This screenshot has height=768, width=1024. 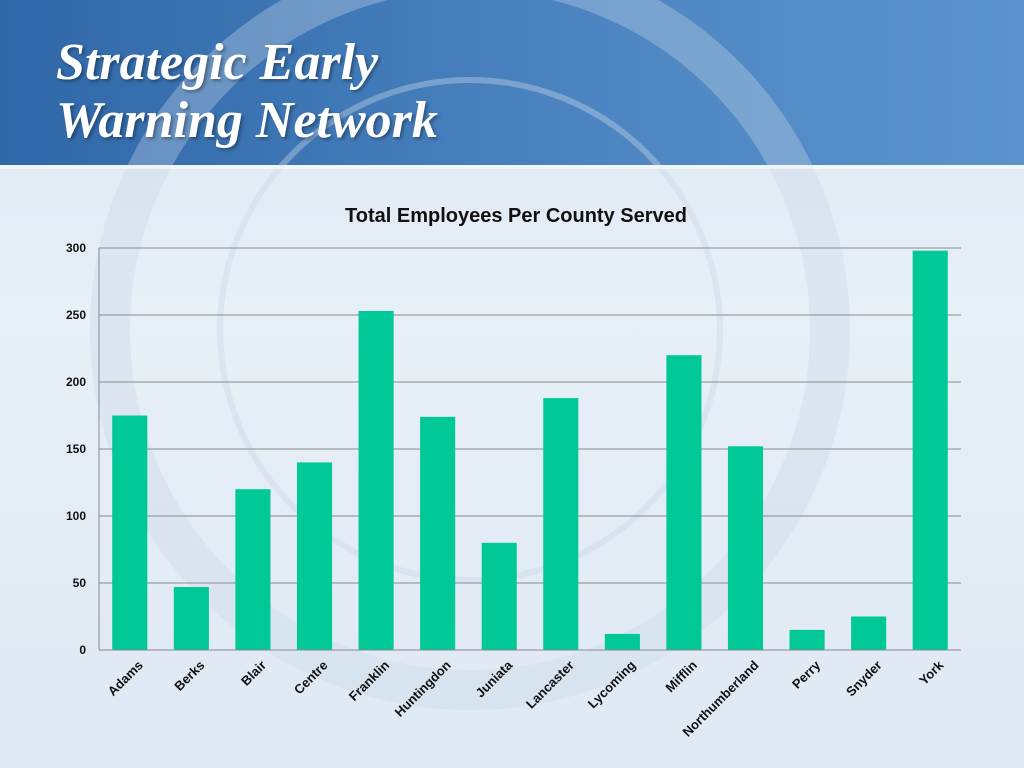 What do you see at coordinates (82, 650) in the screenshot?
I see `y-tick-label: 0` at bounding box center [82, 650].